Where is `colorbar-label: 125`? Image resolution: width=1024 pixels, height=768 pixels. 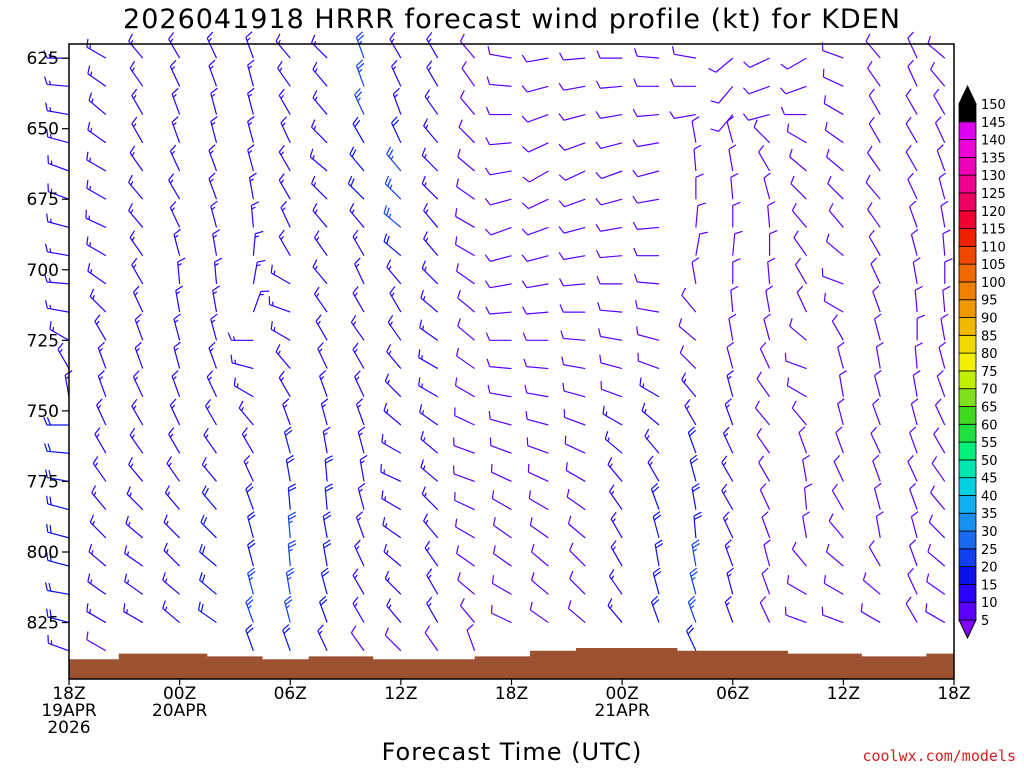 colorbar-label: 125 is located at coordinates (993, 194).